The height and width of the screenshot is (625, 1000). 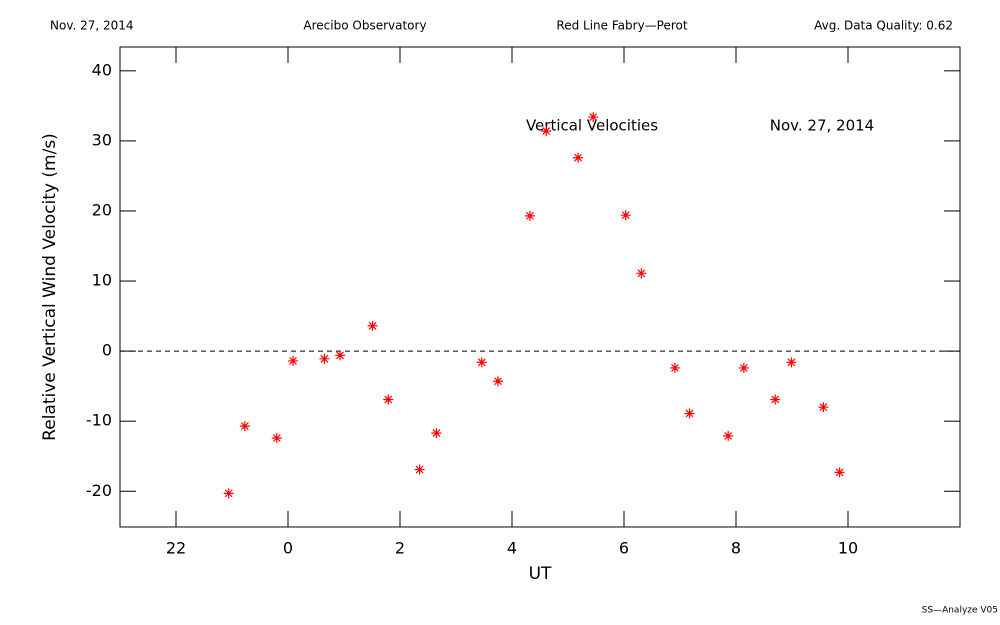 I want to click on x-tick-label: 10, so click(x=848, y=548).